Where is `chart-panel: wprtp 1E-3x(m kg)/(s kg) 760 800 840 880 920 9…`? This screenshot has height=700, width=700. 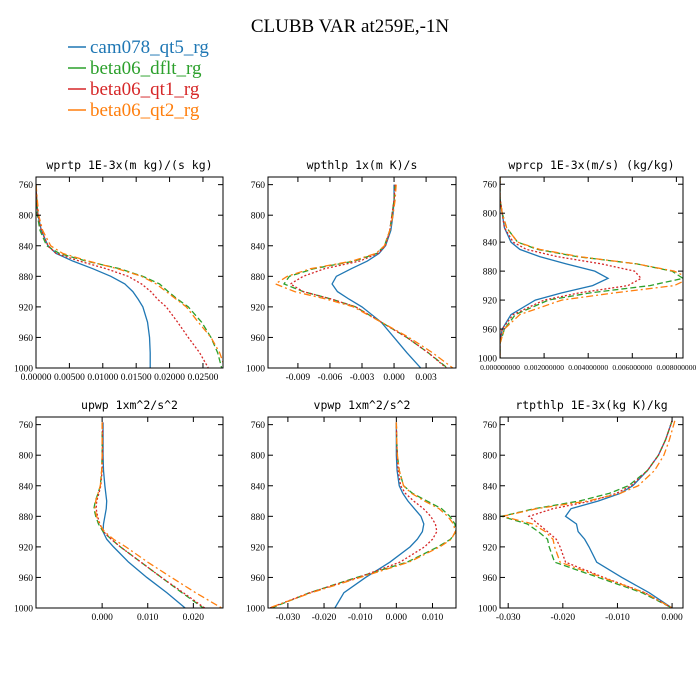
chart-panel: wprtp 1E-3x(m kg)/(s kg) 760 800 840 880 920 9… is located at coordinates (119, 270).